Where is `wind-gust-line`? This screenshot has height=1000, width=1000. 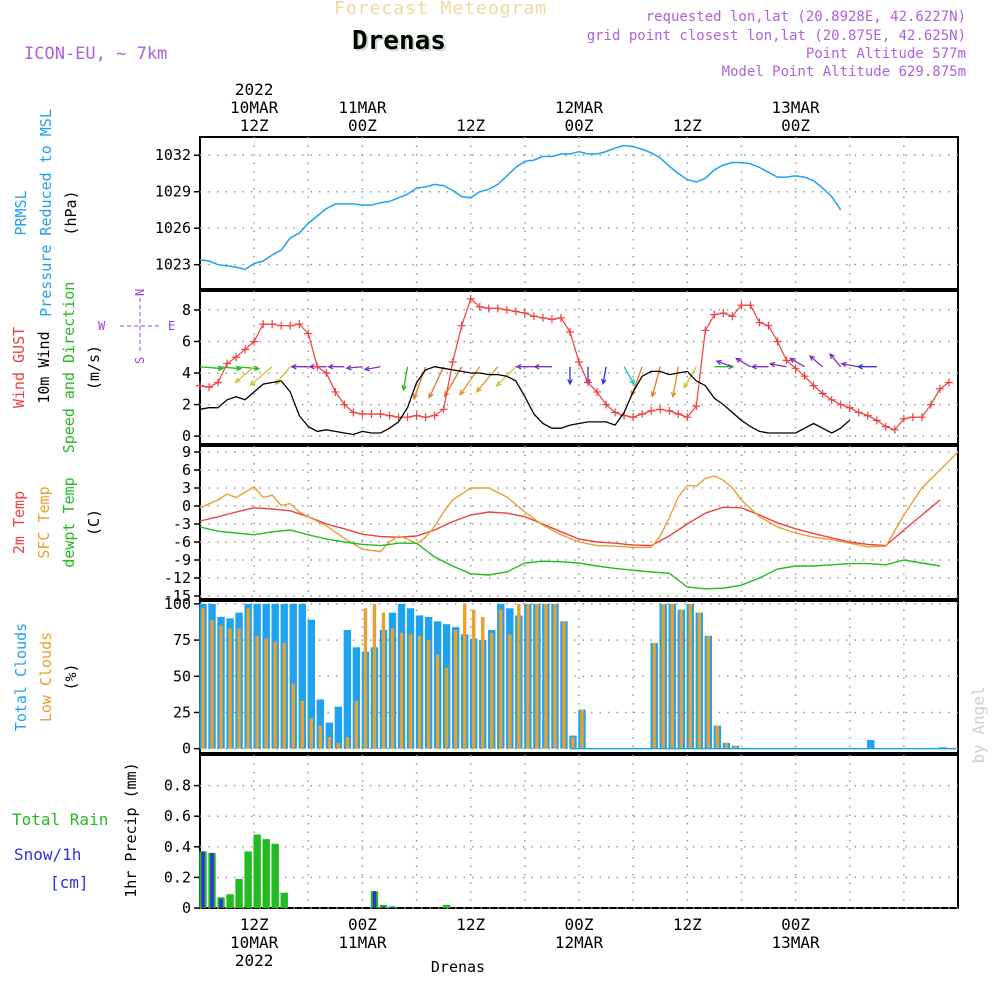
wind-gust-line is located at coordinates (574, 364).